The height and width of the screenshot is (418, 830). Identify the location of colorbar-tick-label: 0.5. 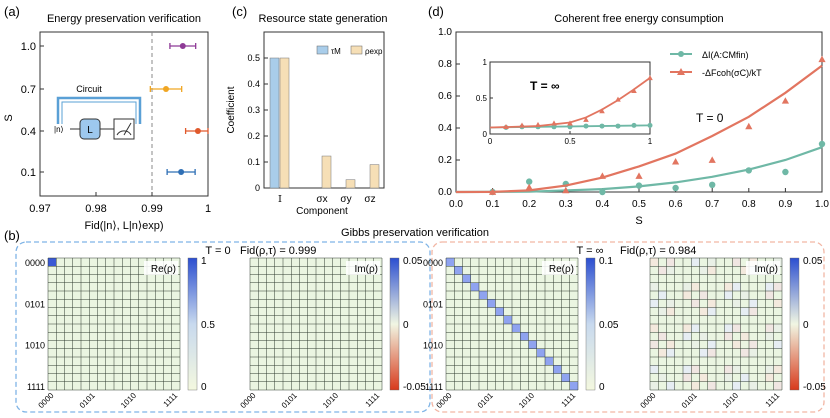
(208, 325).